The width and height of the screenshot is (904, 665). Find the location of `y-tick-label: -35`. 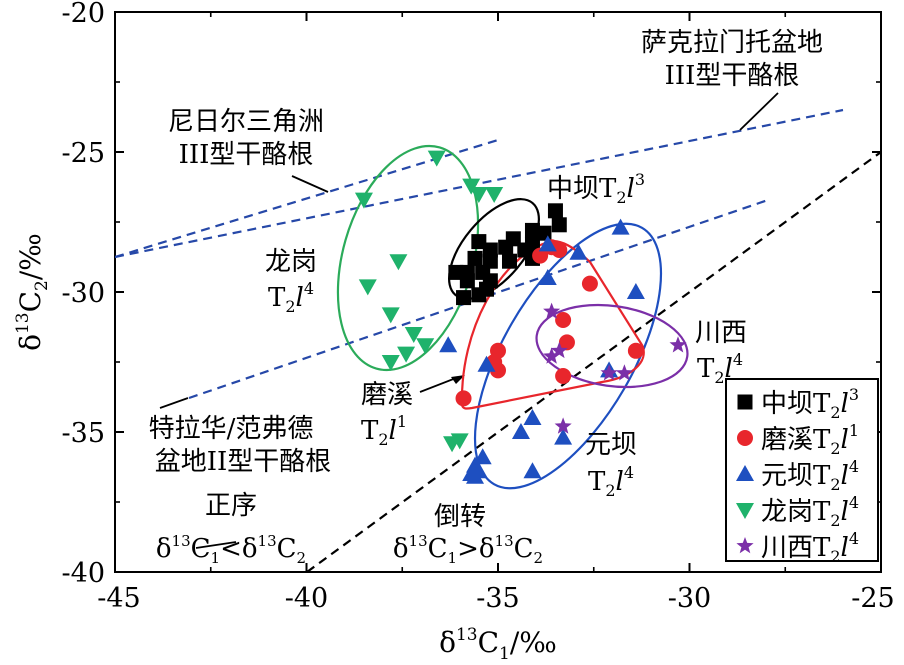

y-tick-label: -35 is located at coordinates (83, 433).